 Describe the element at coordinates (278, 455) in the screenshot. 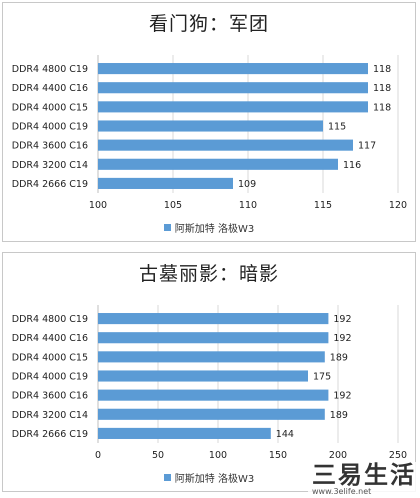

I see `x-tick-label: 150` at that location.